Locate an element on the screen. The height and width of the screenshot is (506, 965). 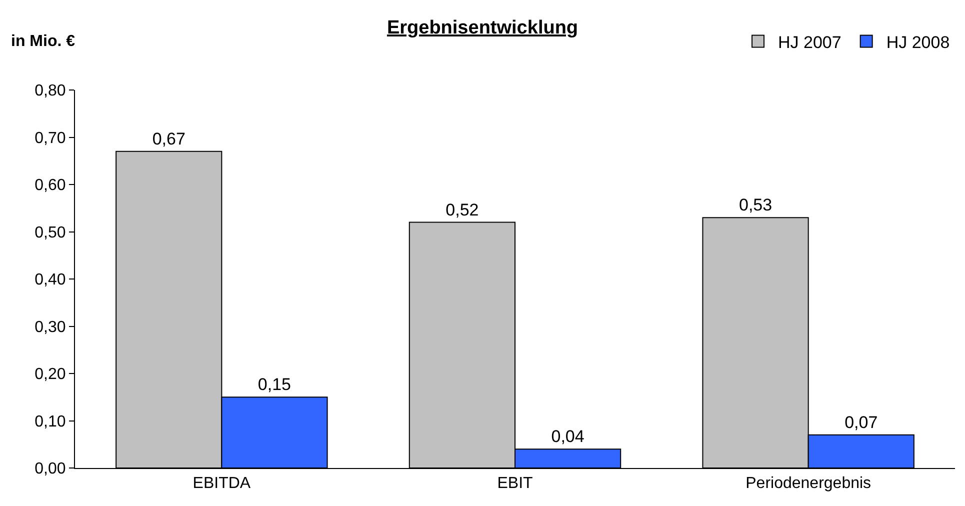
y-tick-label: 0,00 is located at coordinates (50, 469).